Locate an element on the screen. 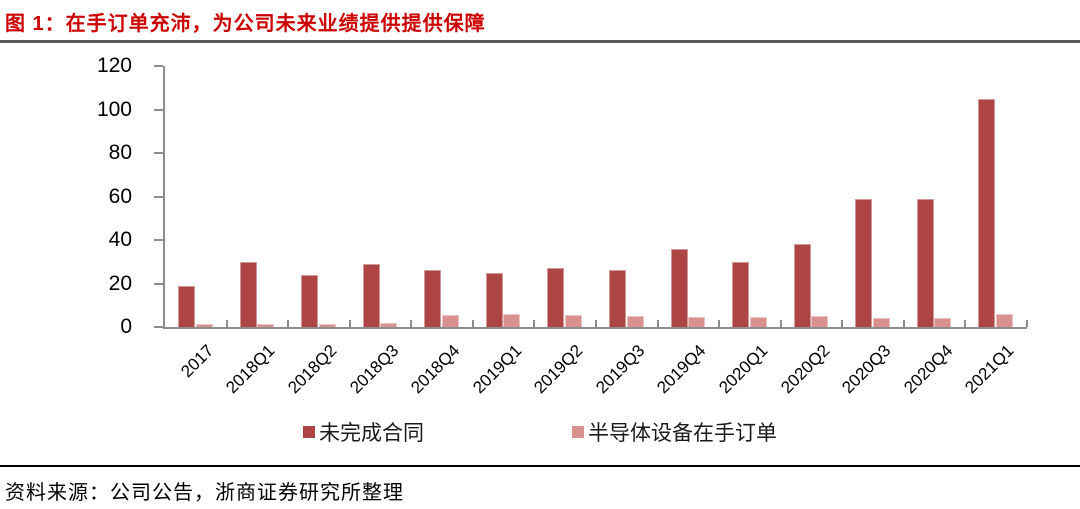 The image size is (1080, 509). legend-item: 未完成合同 is located at coordinates (363, 432).